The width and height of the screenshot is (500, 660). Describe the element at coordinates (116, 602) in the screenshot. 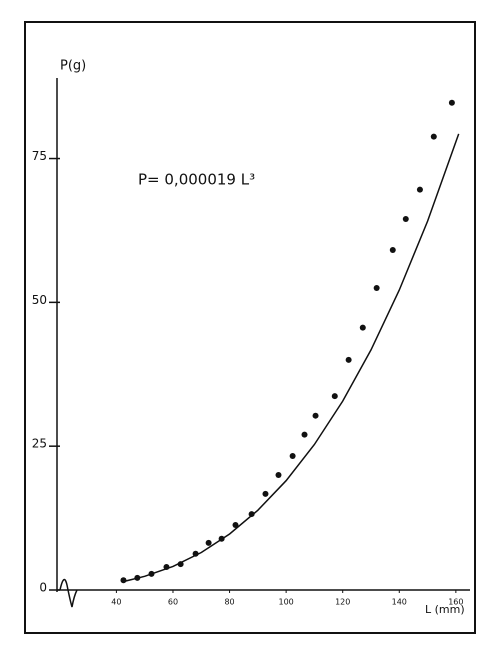

I see `x-tick-label: 40` at that location.